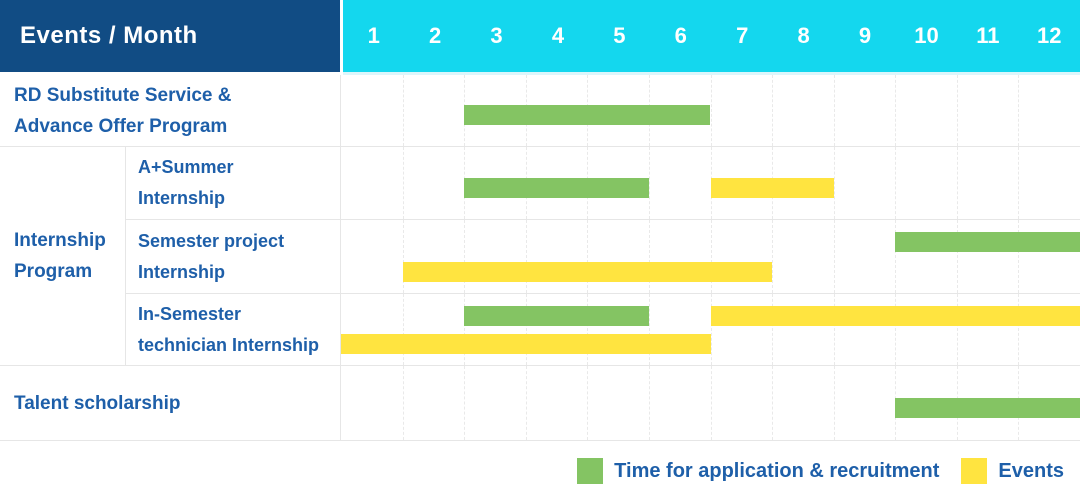  What do you see at coordinates (988, 35) in the screenshot?
I see `month-header-cell: 11` at bounding box center [988, 35].